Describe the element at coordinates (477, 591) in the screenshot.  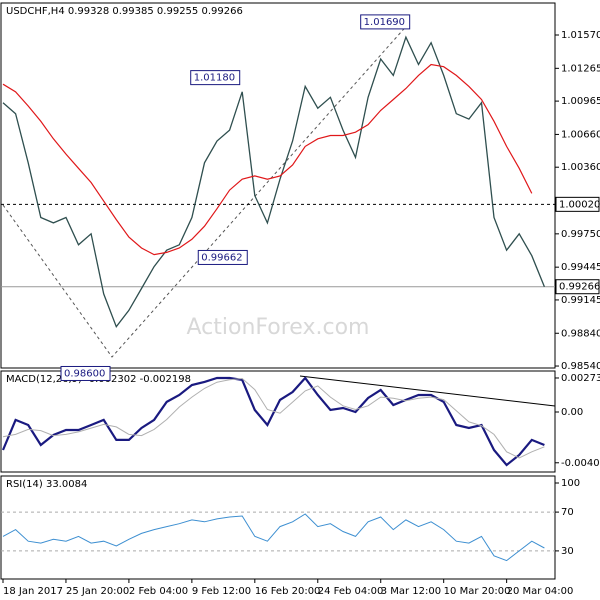
I see `x-tick-label: 10 Mar 20:00` at that location.